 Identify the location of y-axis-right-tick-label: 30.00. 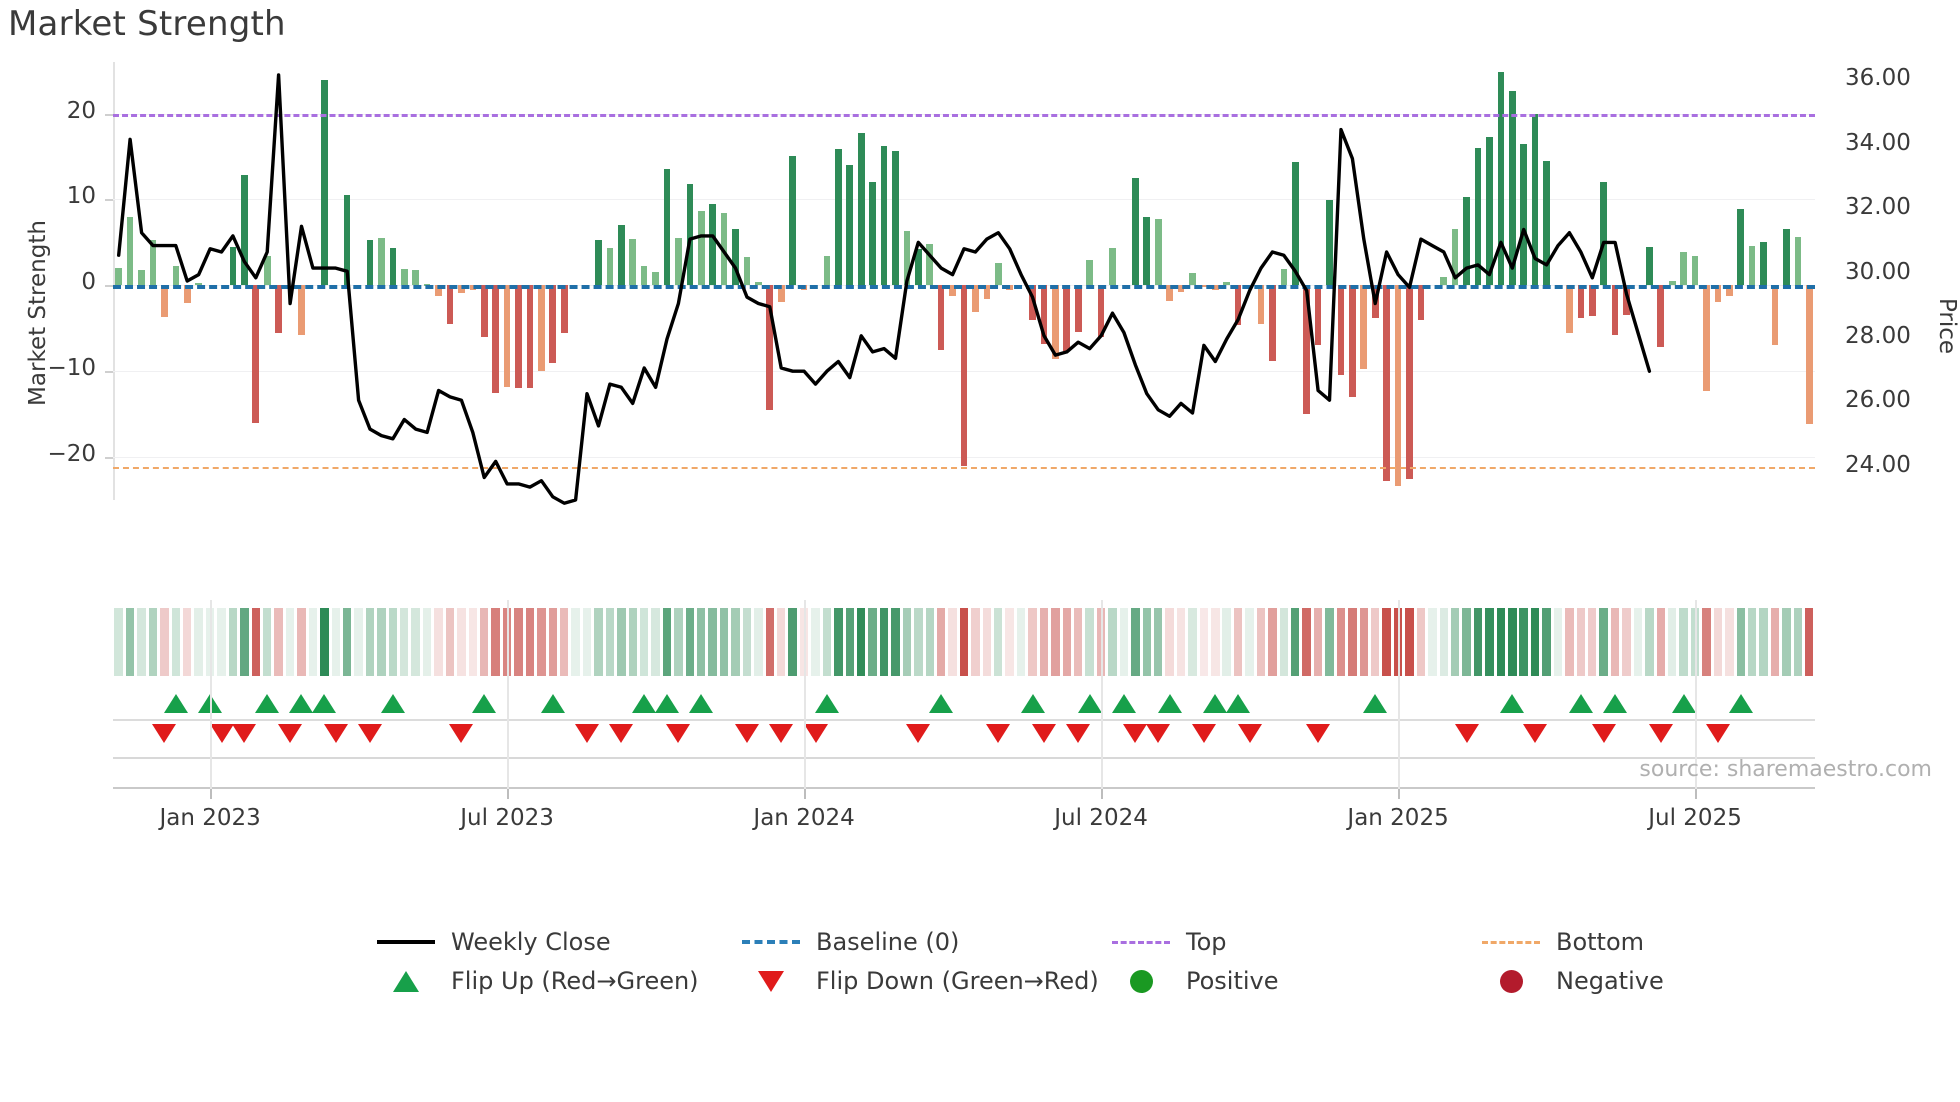
(1878, 271).